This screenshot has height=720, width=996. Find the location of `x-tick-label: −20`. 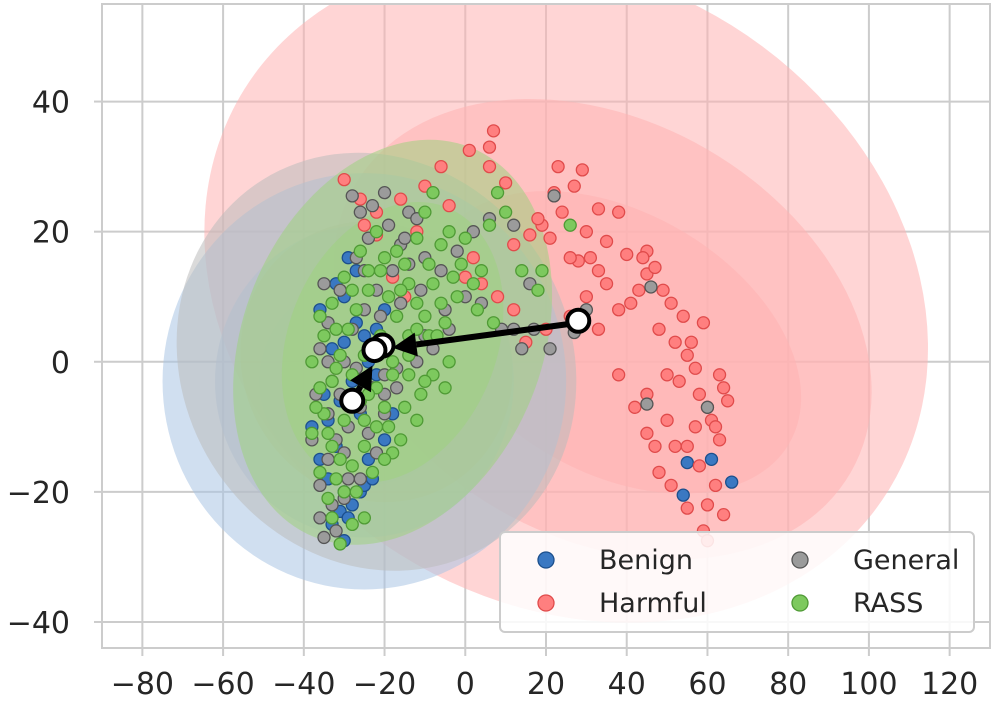

x-tick-label: −20 is located at coordinates (384, 684).